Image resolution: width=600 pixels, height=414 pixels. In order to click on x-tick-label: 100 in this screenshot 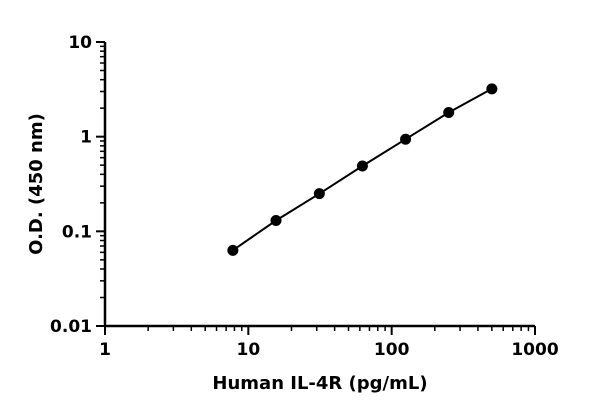, I will do `click(392, 350)`.